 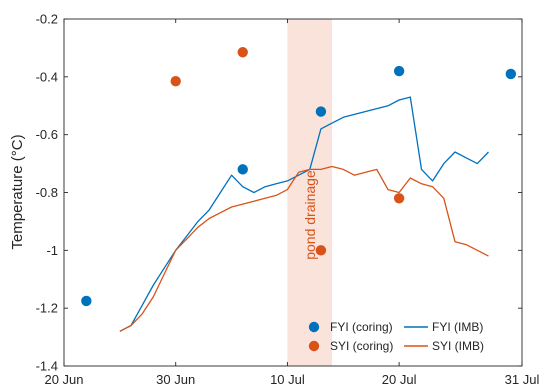 What do you see at coordinates (175, 379) in the screenshot?
I see `x-tick-label: 30 Jun` at bounding box center [175, 379].